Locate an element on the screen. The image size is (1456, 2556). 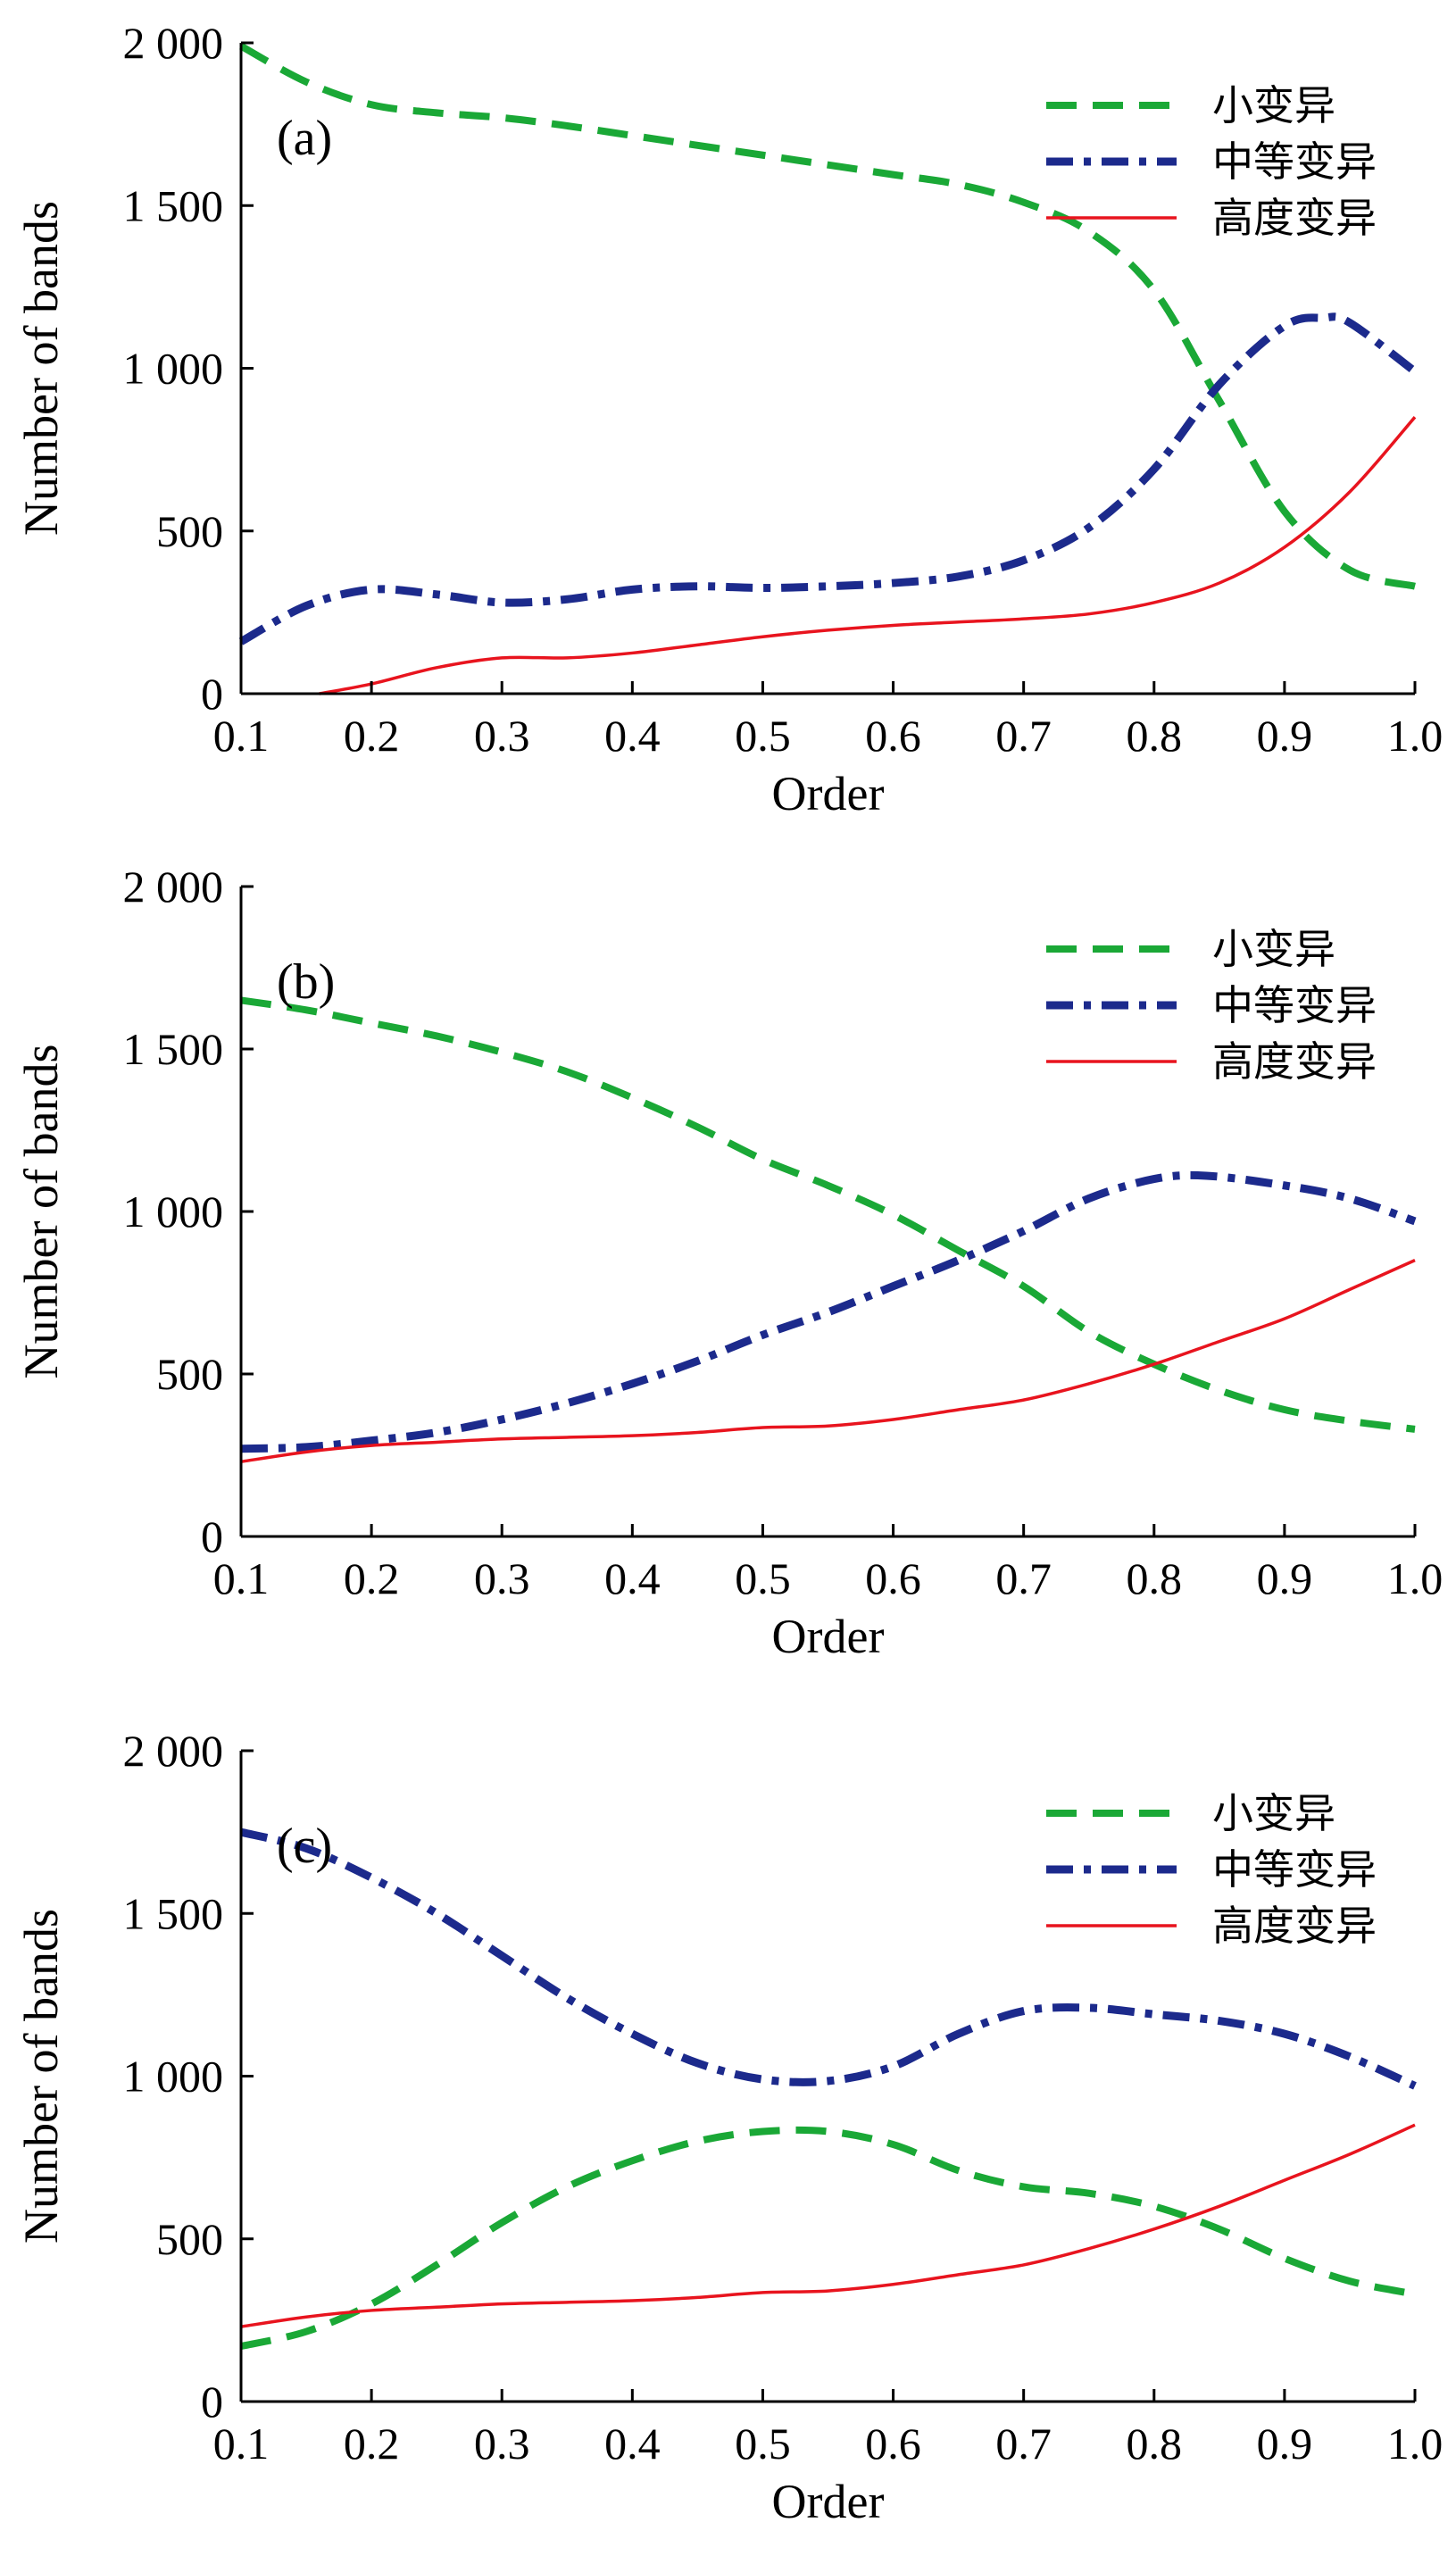
panel-b-y-tick-label: 0 is located at coordinates (212, 1536).